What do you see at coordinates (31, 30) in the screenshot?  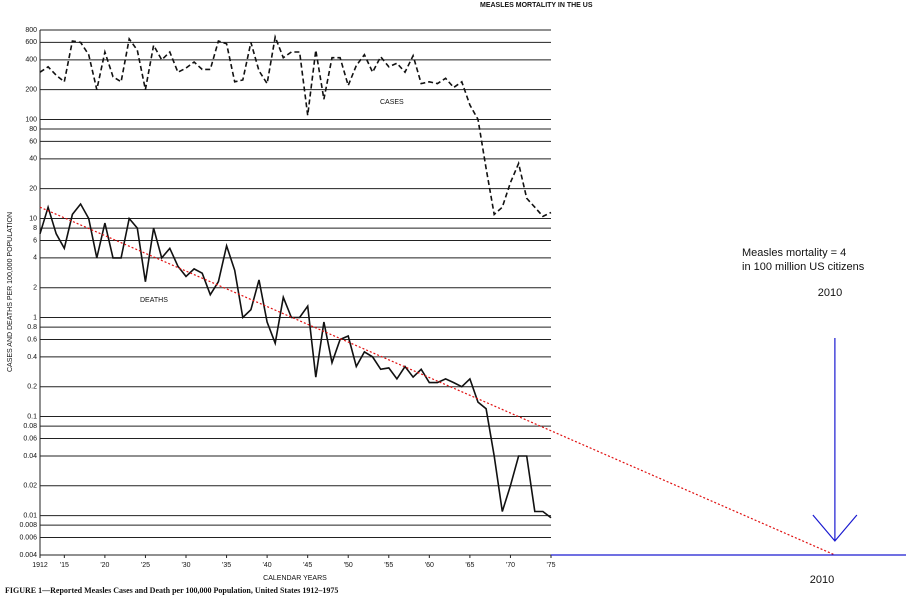 I see `y-tick-label: 800` at bounding box center [31, 30].